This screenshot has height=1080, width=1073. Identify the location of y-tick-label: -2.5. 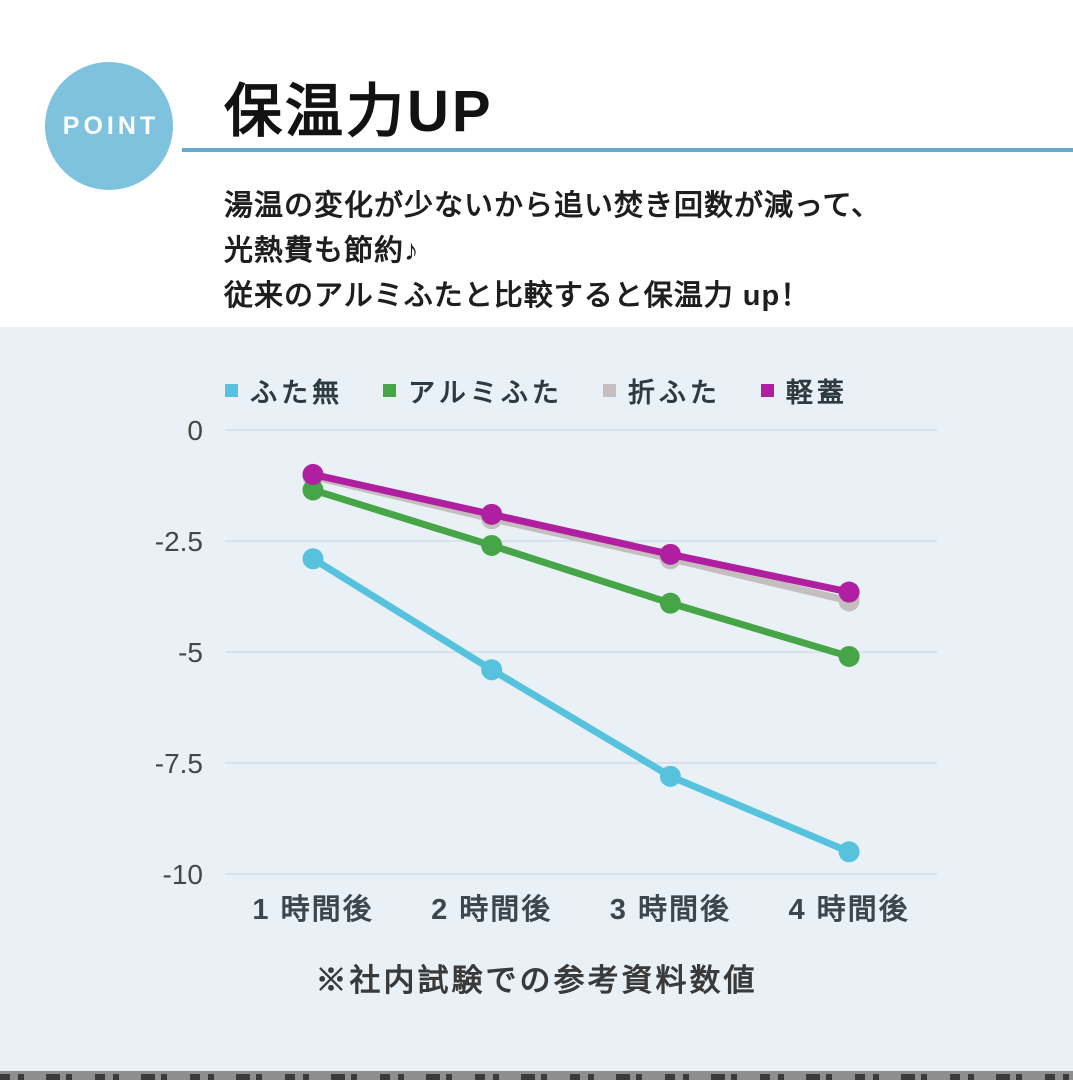
(179, 541).